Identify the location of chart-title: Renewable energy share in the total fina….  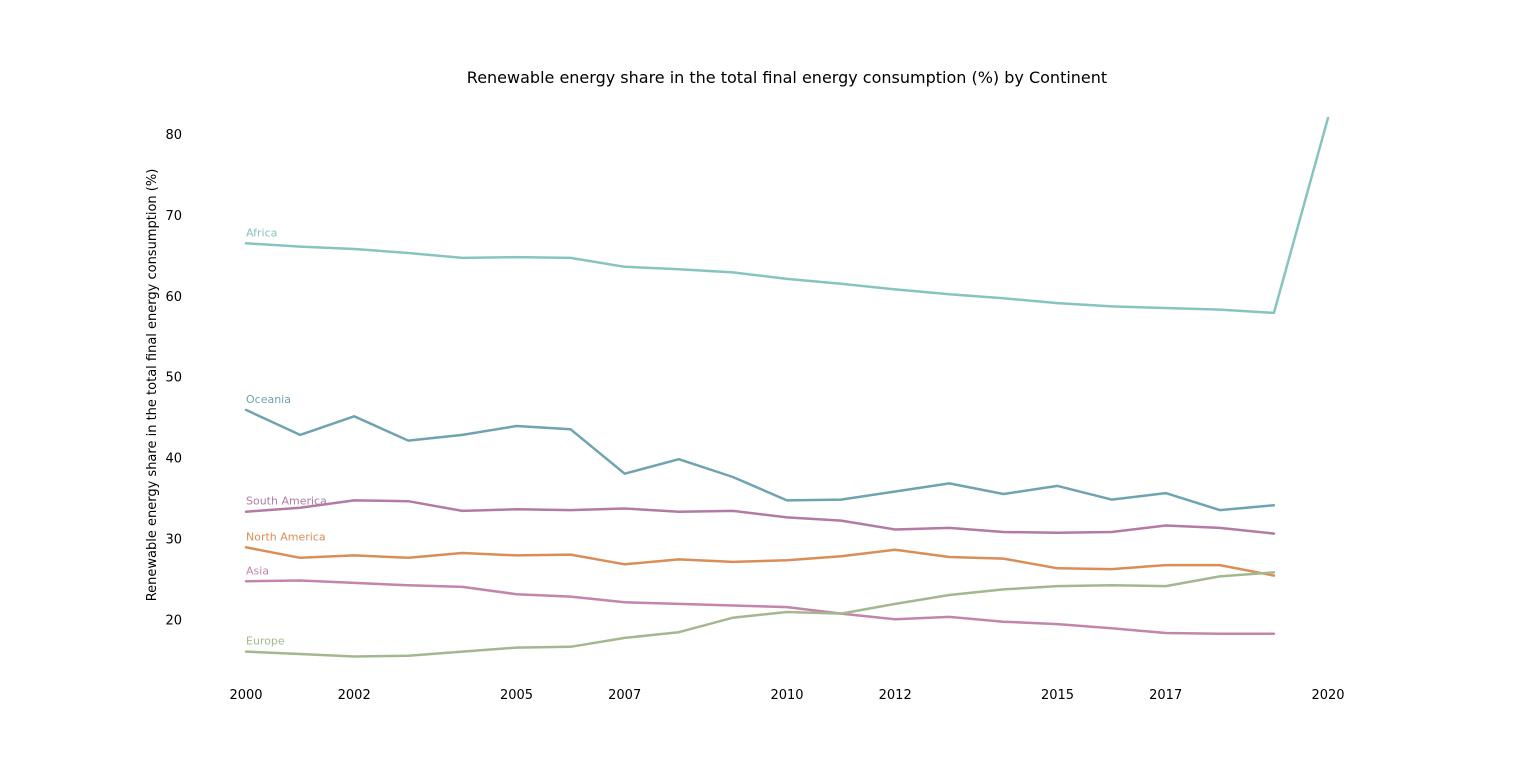
(787, 77).